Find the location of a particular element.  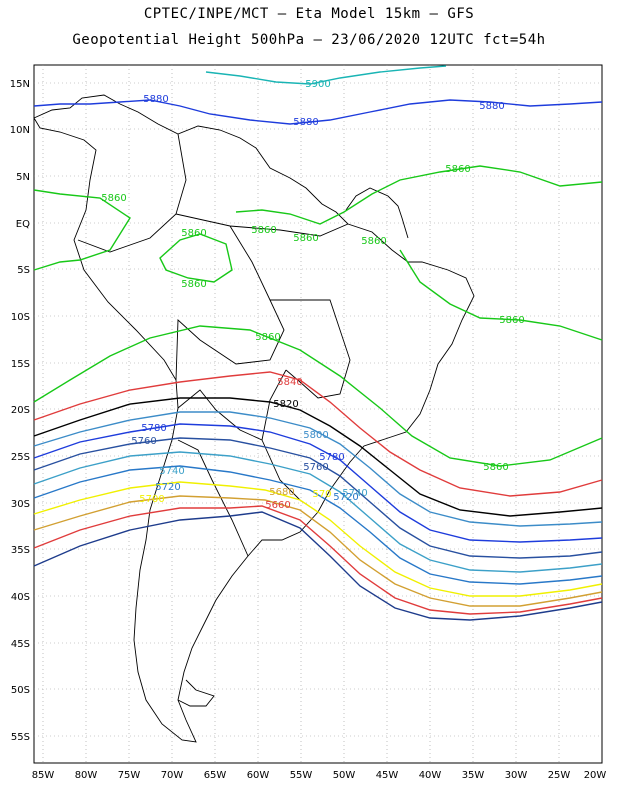

contour-5860-amazon is located at coordinates (196, 258).